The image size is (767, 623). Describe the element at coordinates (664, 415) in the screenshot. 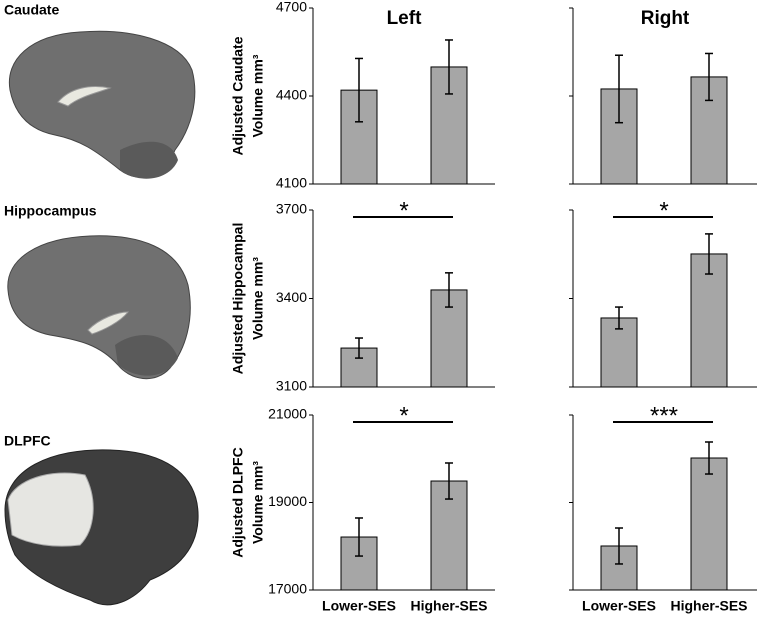

I see `significance-label: ***` at that location.